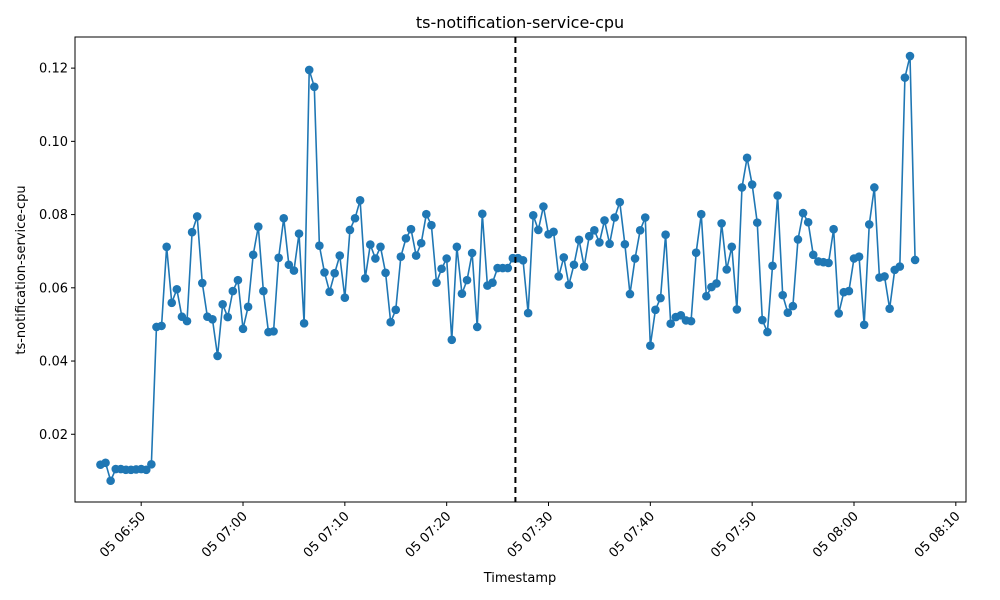 This screenshot has height=600, width=1000. I want to click on y-tick-label: 0.08, so click(53, 215).